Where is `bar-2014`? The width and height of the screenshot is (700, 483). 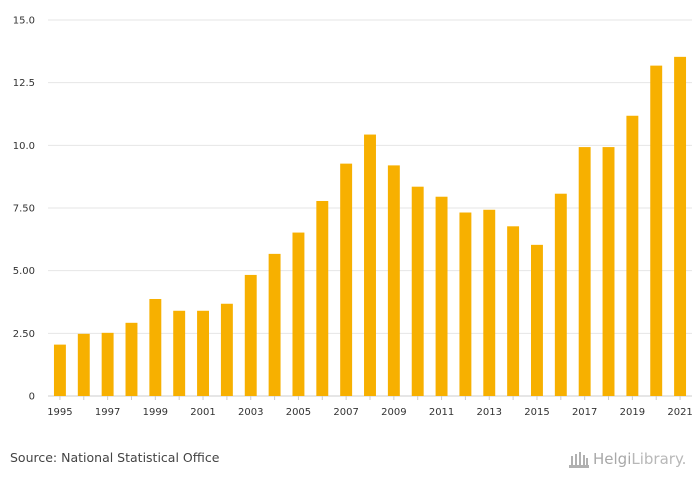 bar-2014 is located at coordinates (513, 311).